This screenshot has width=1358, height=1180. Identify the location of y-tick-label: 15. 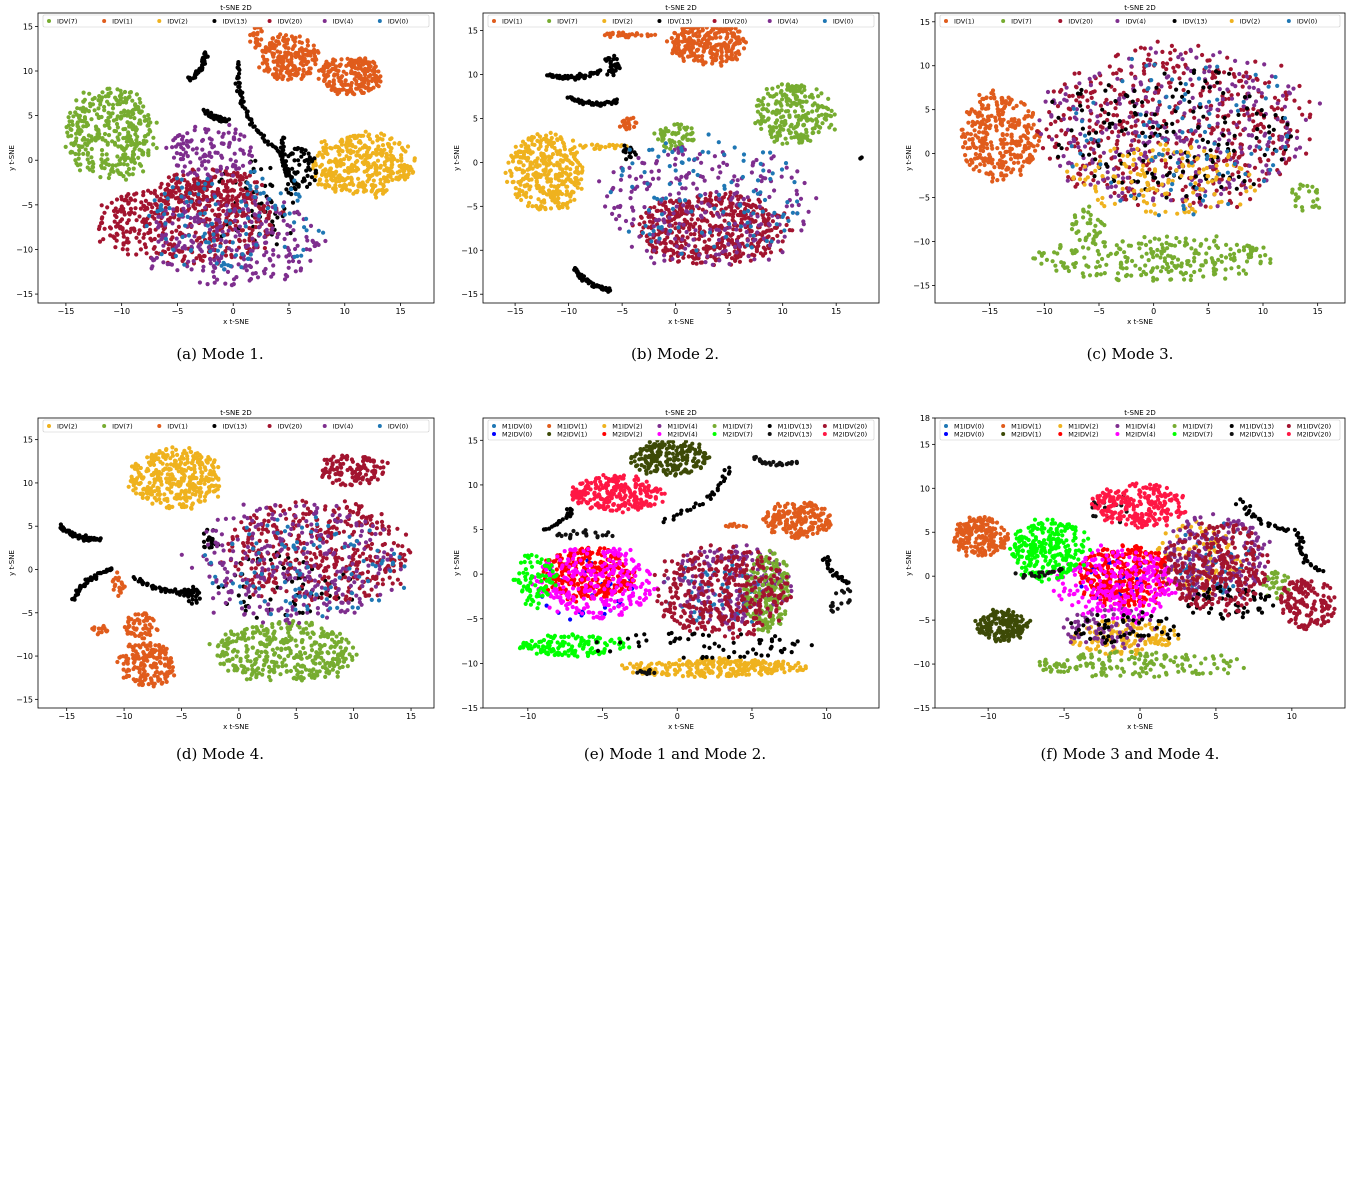
(28, 26).